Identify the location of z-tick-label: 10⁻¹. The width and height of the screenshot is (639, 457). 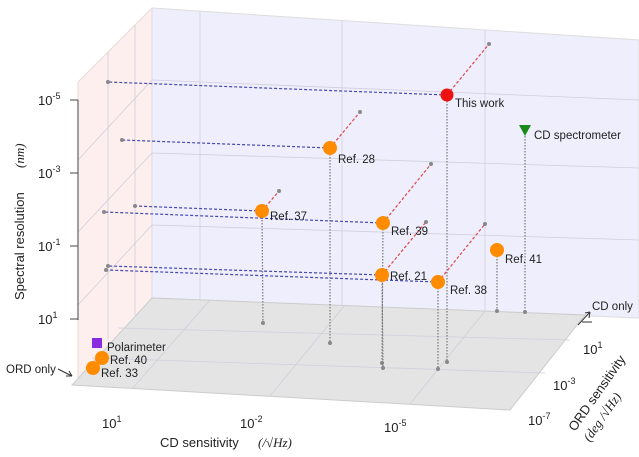
(49, 245).